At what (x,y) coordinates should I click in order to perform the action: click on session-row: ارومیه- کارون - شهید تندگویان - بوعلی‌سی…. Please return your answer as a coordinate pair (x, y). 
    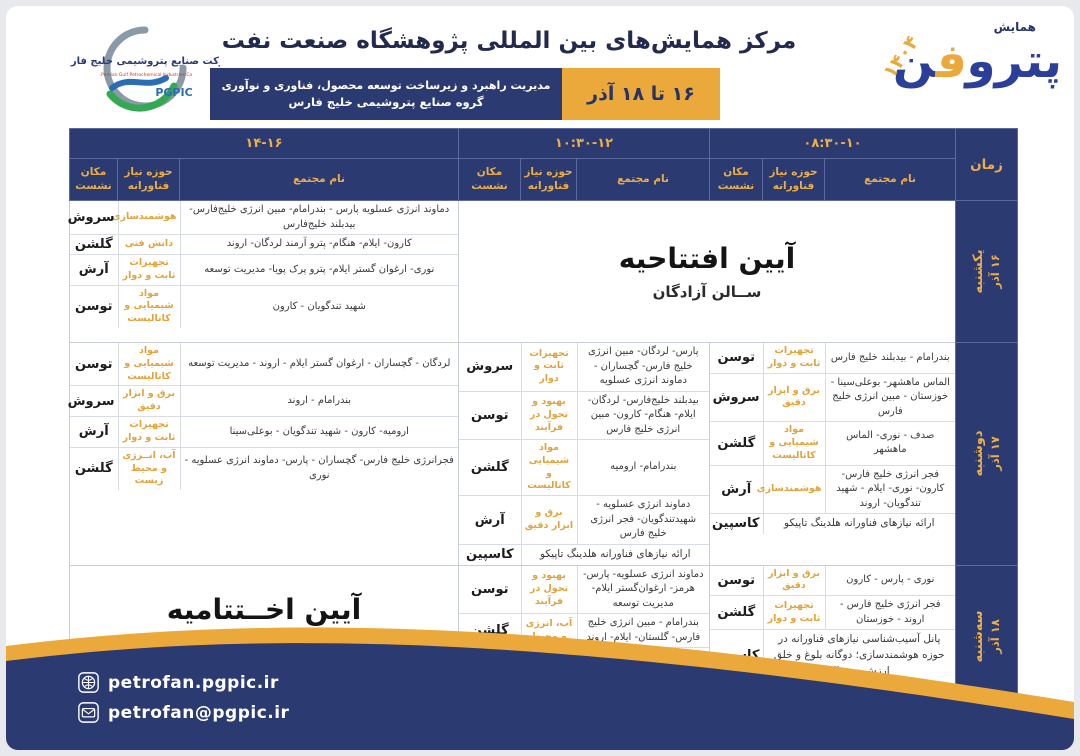
    Looking at the image, I should click on (264, 432).